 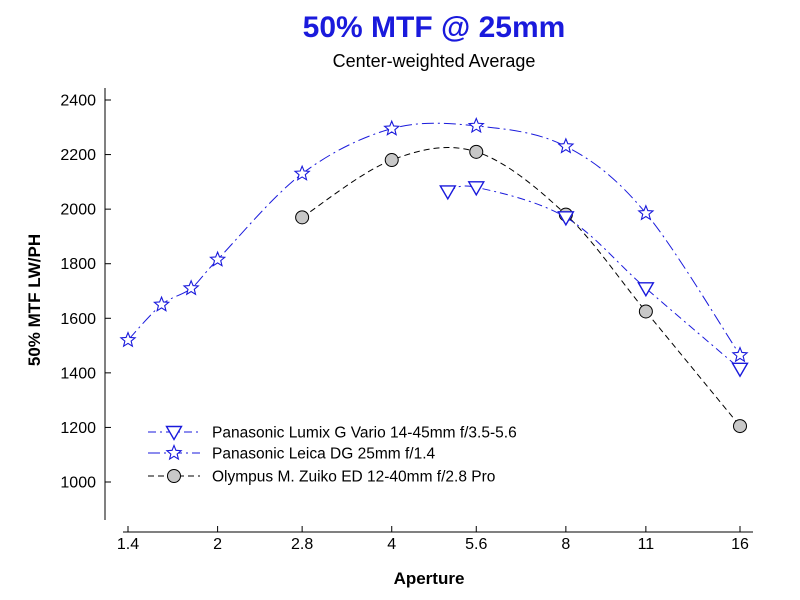 What do you see at coordinates (434, 27) in the screenshot?
I see `chart-title: 50% MTF @ 25mm` at bounding box center [434, 27].